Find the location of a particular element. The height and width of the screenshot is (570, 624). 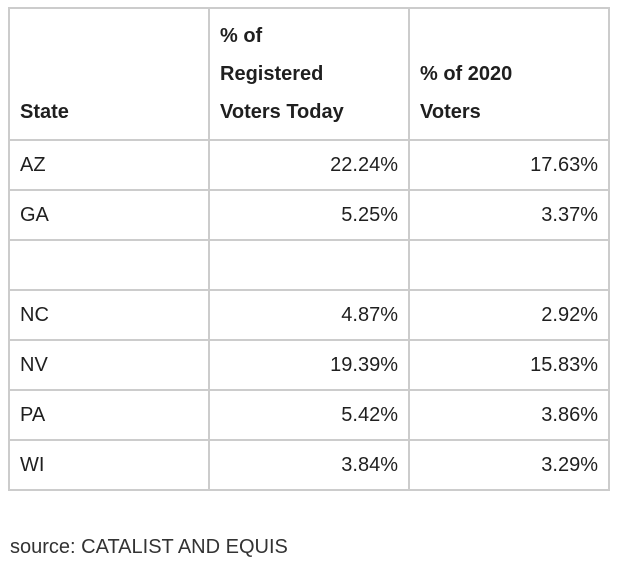

cell-state is located at coordinates (109, 265).